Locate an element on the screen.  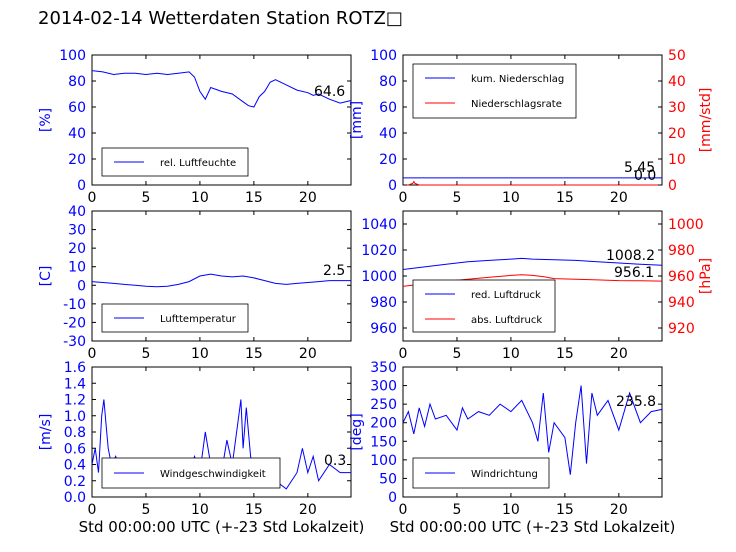
windspeed-ytick-label: 0.8 is located at coordinates (75, 433).